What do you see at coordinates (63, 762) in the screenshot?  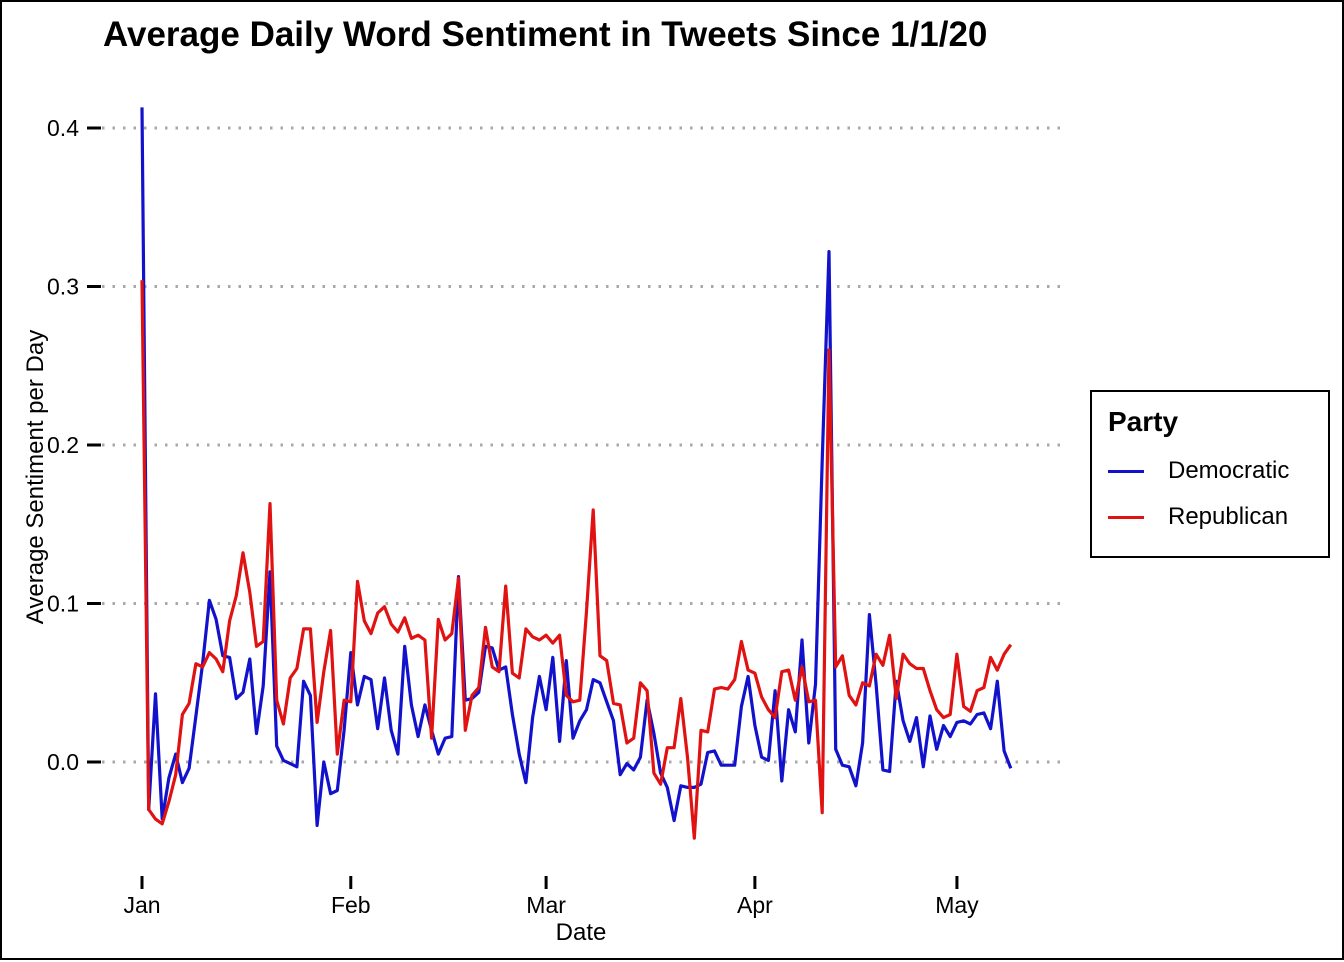 I see `y-tick-label: 0.0` at bounding box center [63, 762].